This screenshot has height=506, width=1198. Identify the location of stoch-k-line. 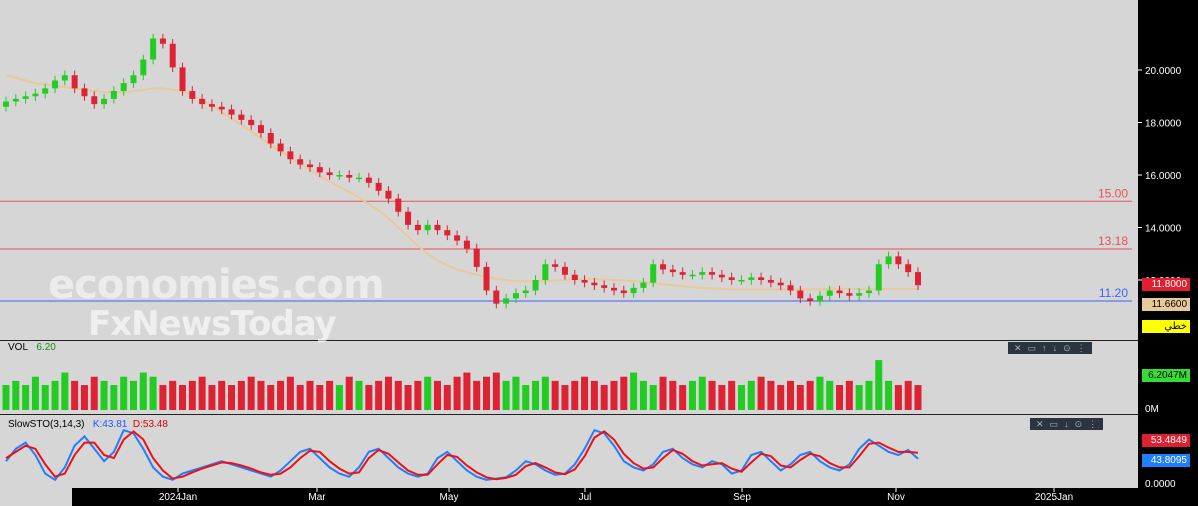
(462, 455).